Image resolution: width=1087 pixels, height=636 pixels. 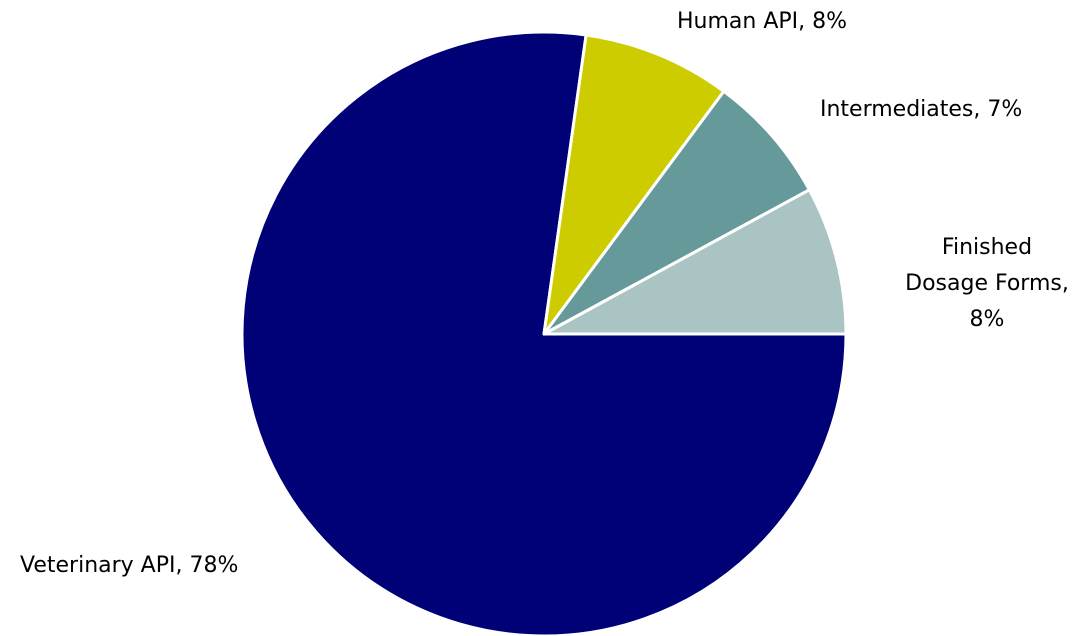 I want to click on data-label: Intermediates, 7%, so click(x=921, y=109).